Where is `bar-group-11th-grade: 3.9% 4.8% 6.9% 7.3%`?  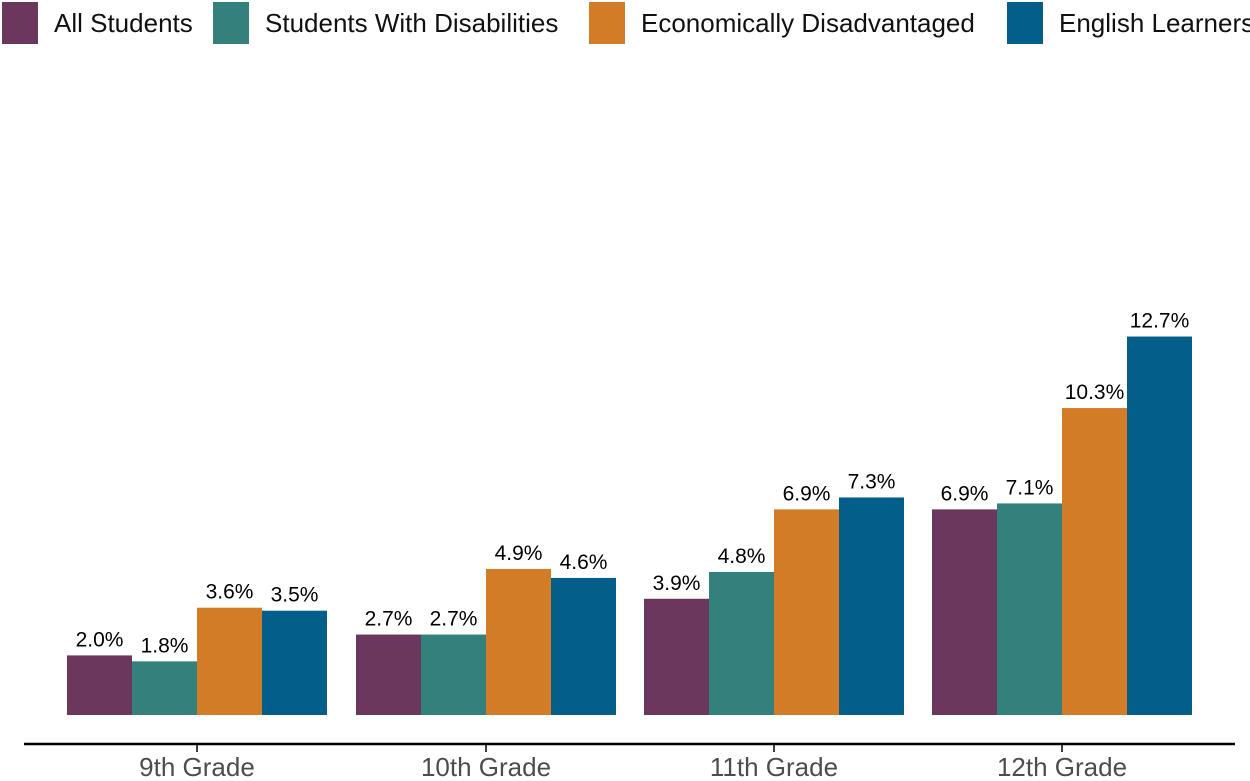 bar-group-11th-grade: 3.9% 4.8% 6.9% 7.3% is located at coordinates (774, 592).